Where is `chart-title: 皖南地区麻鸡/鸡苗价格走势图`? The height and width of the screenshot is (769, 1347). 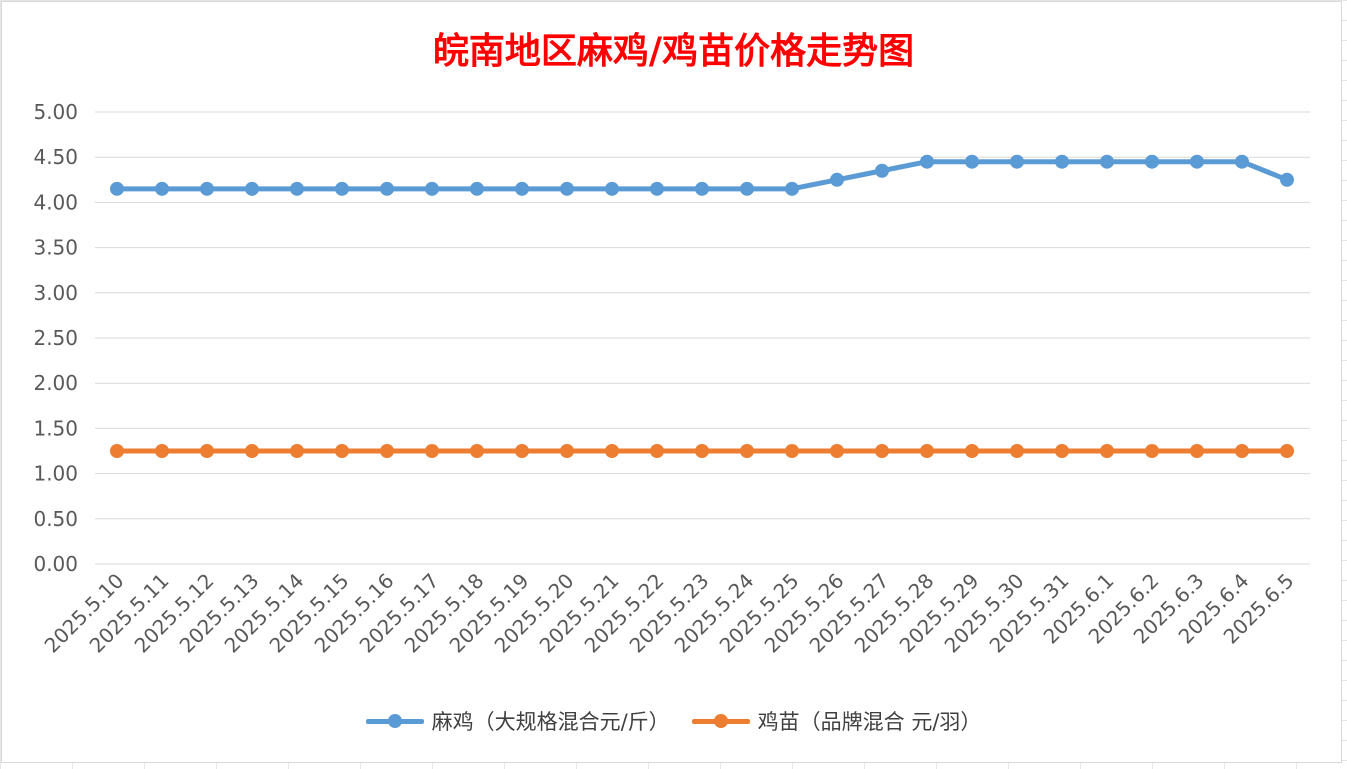 chart-title: 皖南地区麻鸡/鸡苗价格走势图 is located at coordinates (673, 51).